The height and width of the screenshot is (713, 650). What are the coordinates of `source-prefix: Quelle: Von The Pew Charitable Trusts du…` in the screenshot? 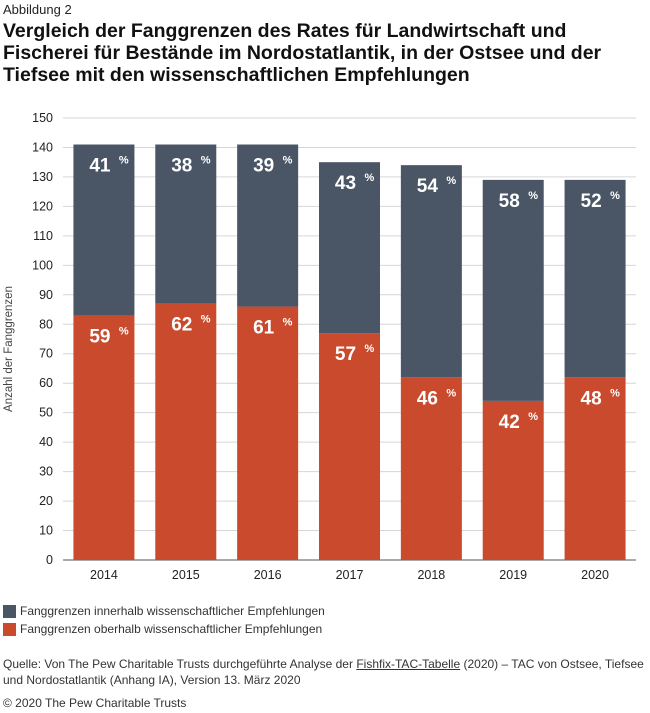 It's located at (180, 664).